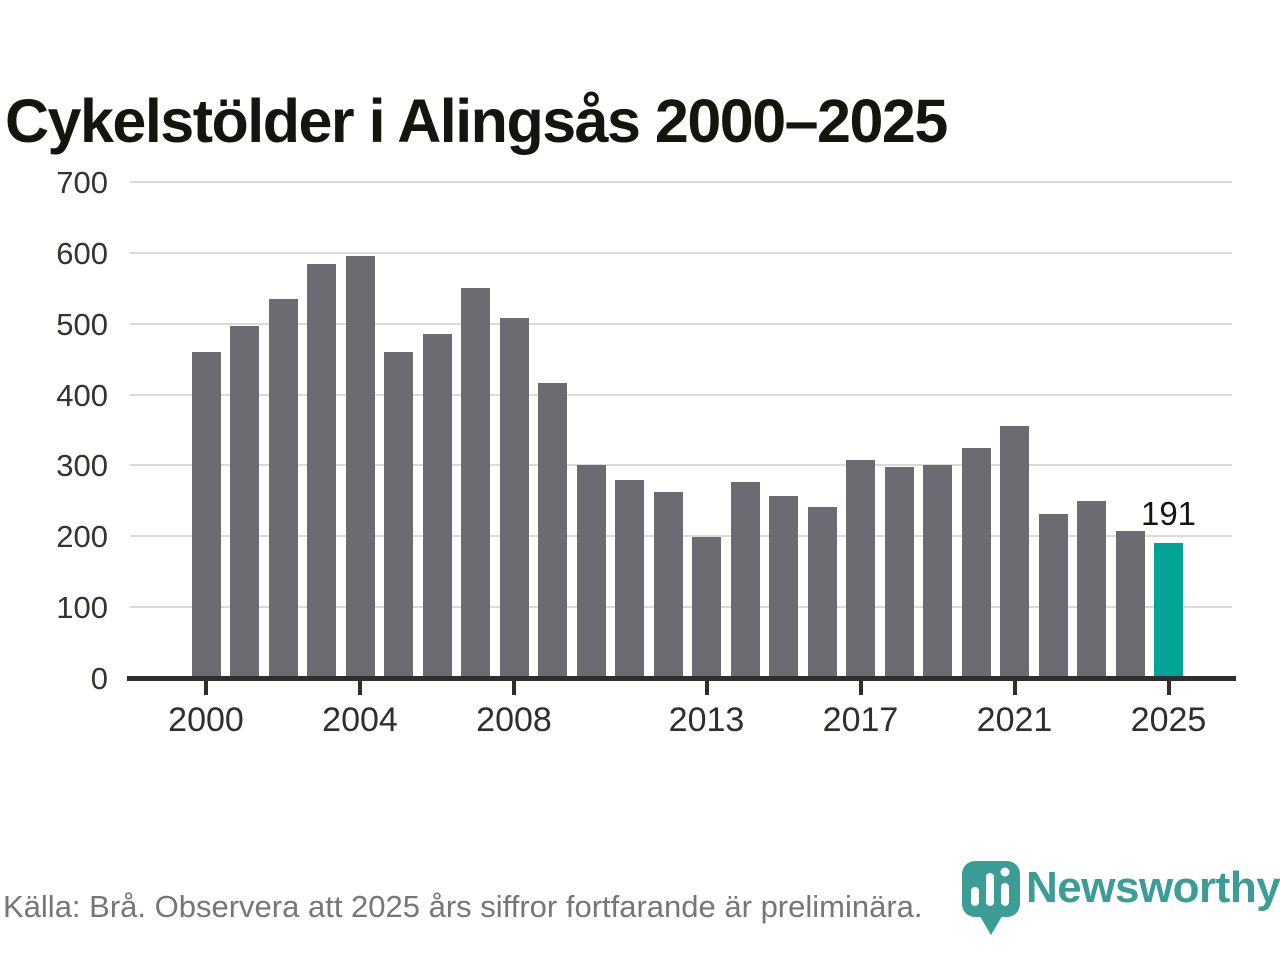  Describe the element at coordinates (283, 488) in the screenshot. I see `bar-2002` at that location.